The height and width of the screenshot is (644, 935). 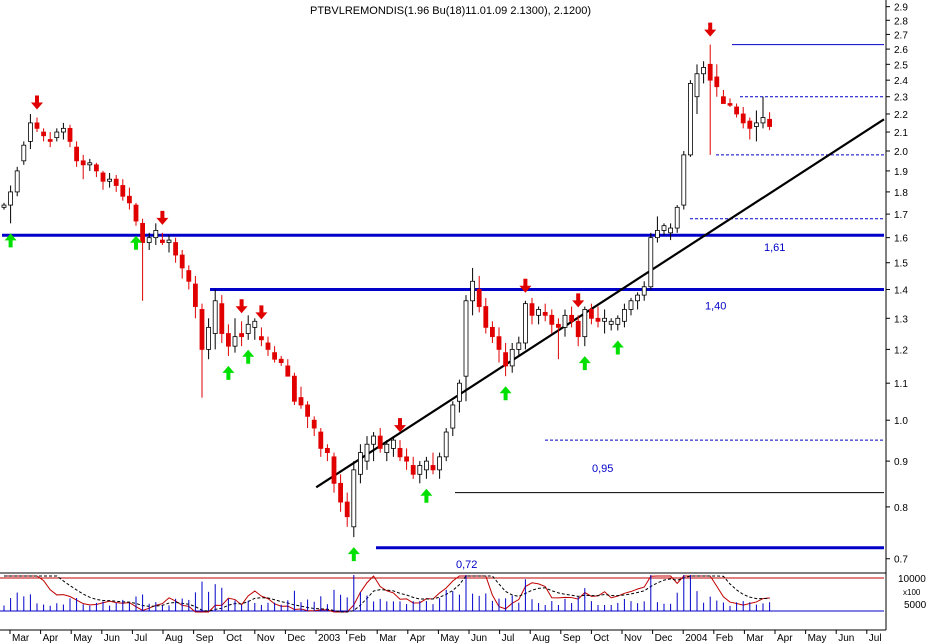 What do you see at coordinates (901, 81) in the screenshot?
I see `y-tick-label: 2.4` at bounding box center [901, 81].